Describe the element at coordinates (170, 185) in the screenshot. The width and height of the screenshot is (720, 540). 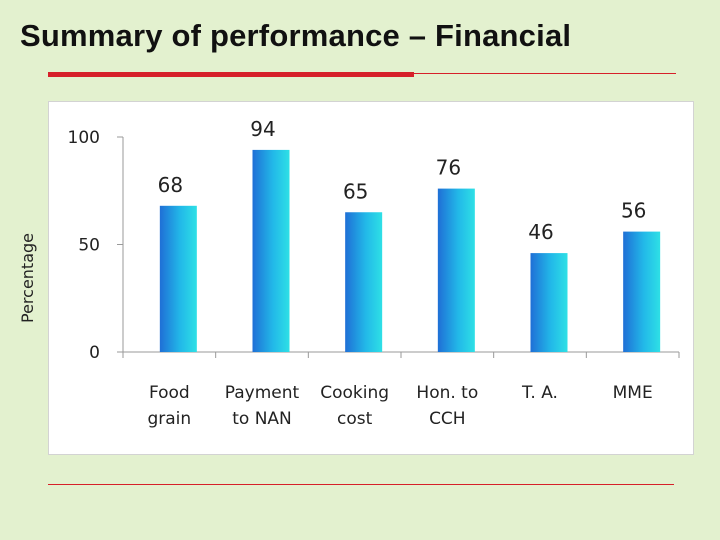
I see `data-label: 68` at that location.